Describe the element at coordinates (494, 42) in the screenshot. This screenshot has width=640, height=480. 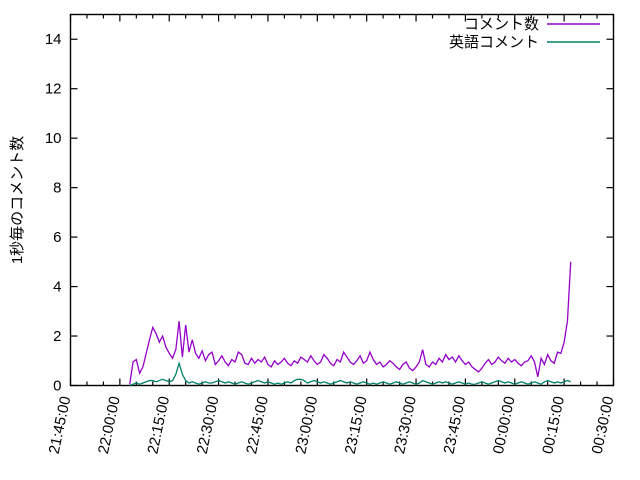
I see `legend-label-2: 英語コメント` at that location.